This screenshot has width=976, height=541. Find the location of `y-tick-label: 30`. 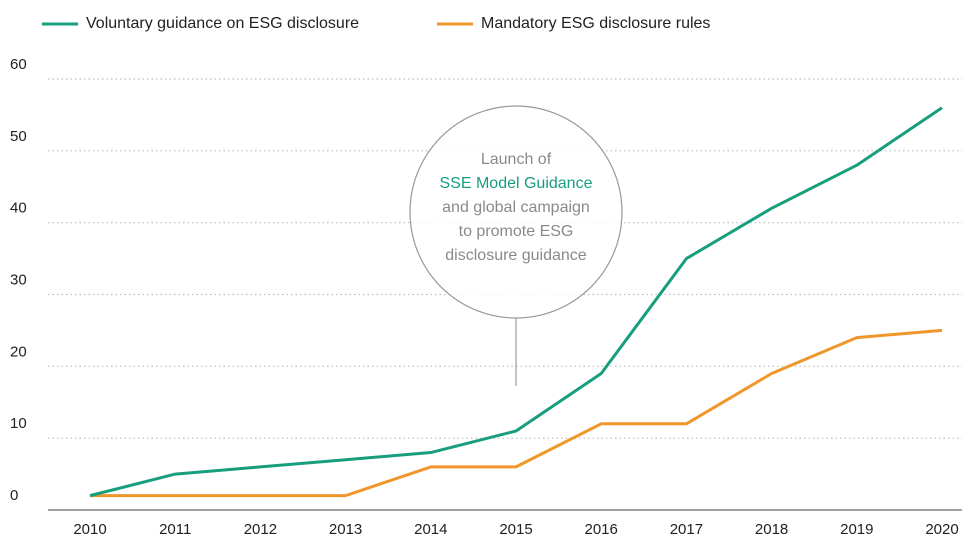

y-tick-label: 30 is located at coordinates (18, 279).